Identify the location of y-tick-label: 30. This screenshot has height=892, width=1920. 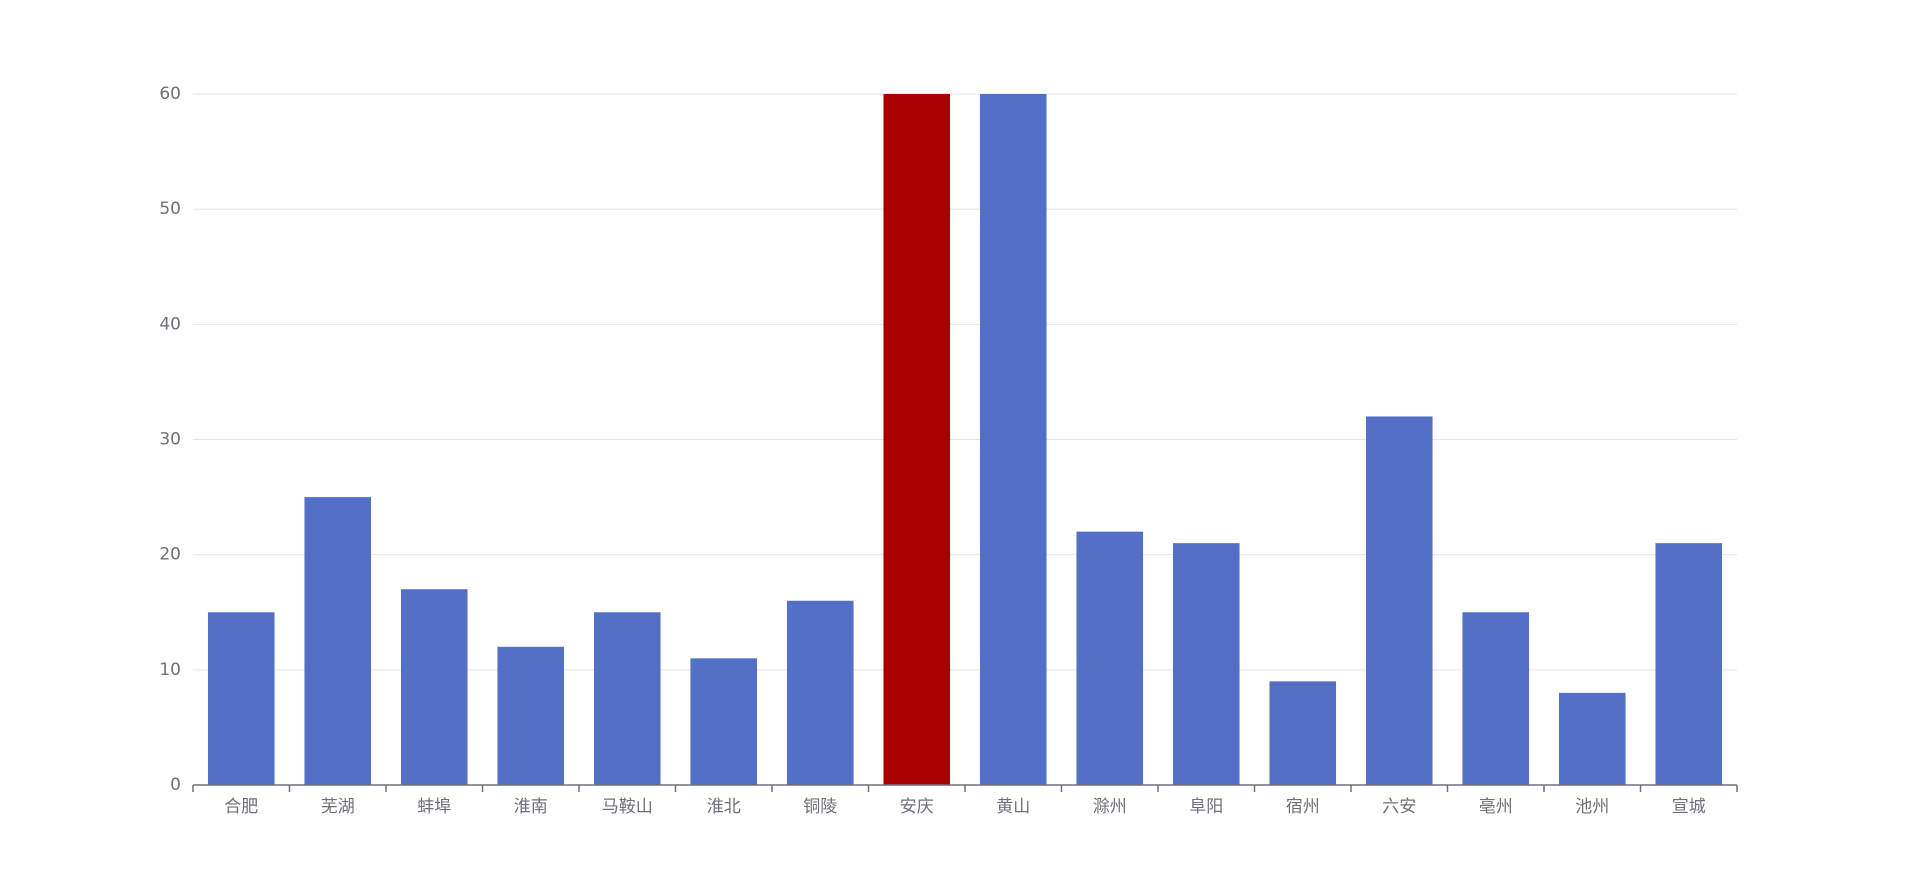
(170, 440).